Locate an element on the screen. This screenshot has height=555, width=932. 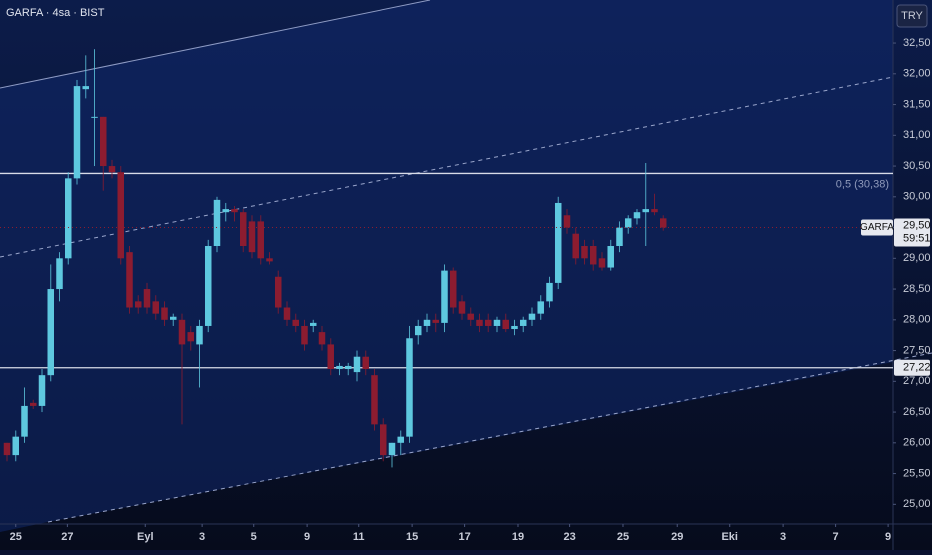
y-tick-label: 32,00 is located at coordinates (917, 74).